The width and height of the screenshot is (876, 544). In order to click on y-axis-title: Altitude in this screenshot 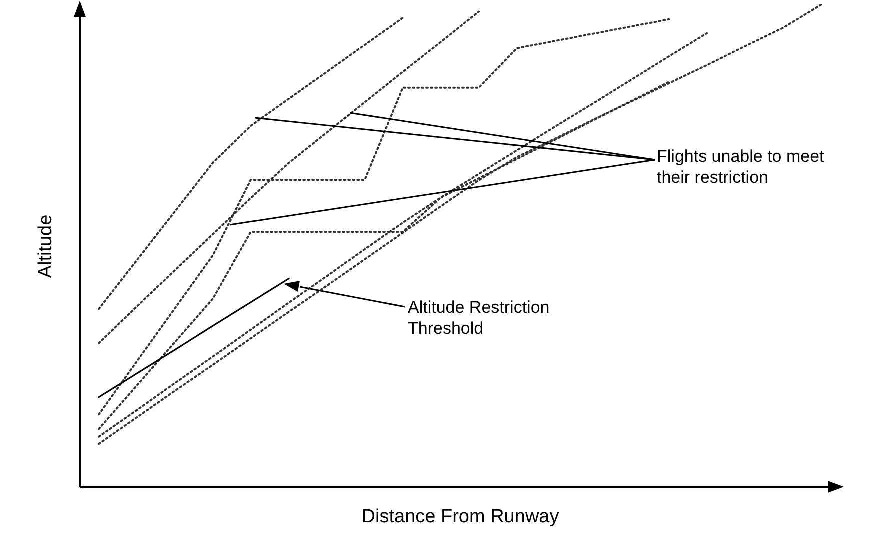, I will do `click(46, 246)`.